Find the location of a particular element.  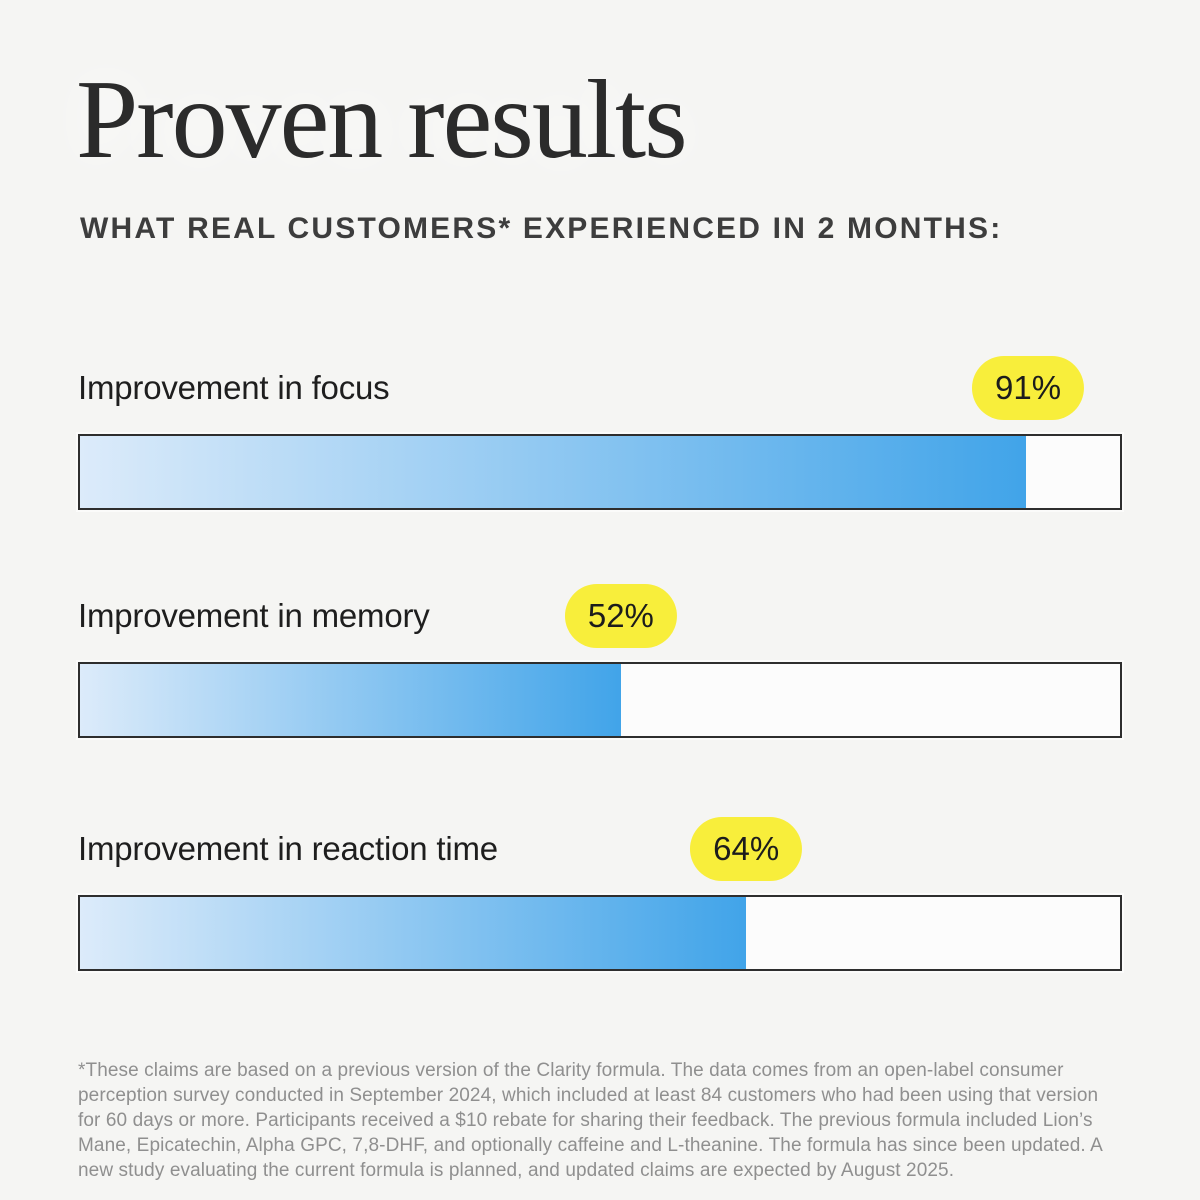

bar-track-memory is located at coordinates (600, 700).